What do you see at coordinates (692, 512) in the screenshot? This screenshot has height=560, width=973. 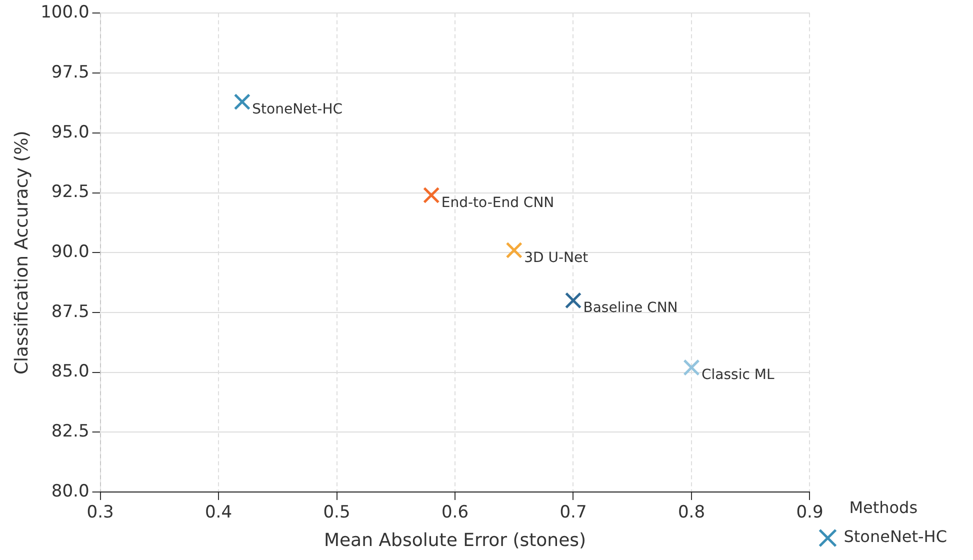 I see `x-tick-label: 0.8` at bounding box center [692, 512].